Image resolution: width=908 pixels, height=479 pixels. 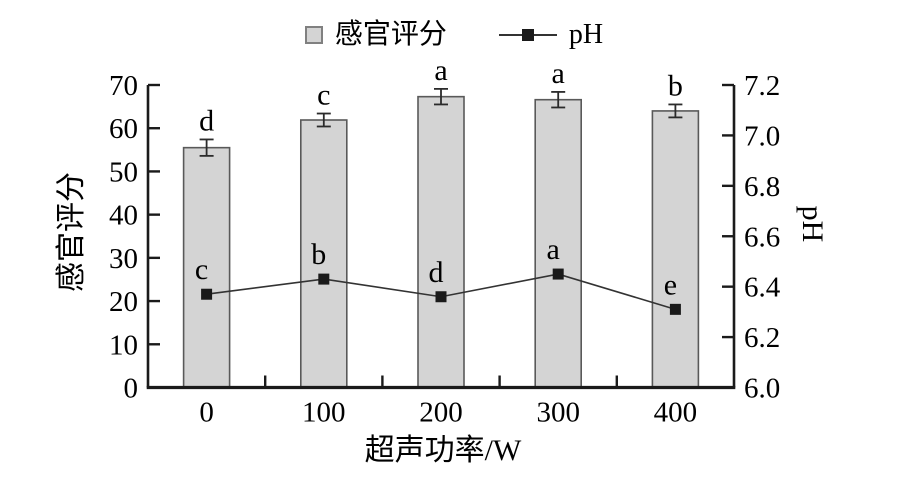 What do you see at coordinates (123, 86) in the screenshot?
I see `left-tick-label: 70` at bounding box center [123, 86].